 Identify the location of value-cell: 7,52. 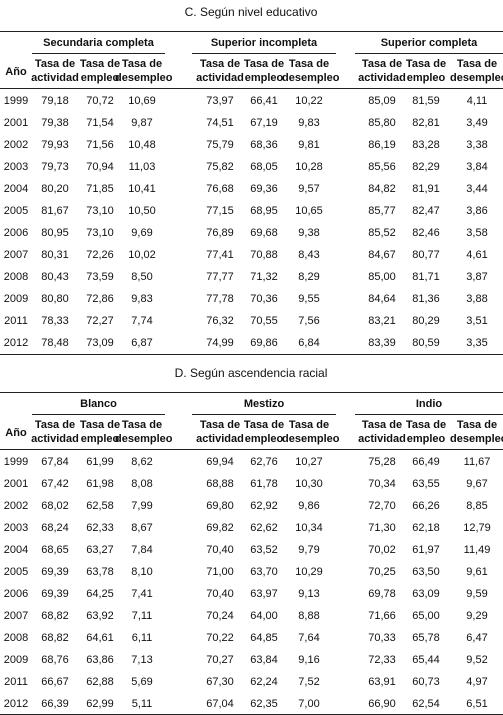
(309, 682).